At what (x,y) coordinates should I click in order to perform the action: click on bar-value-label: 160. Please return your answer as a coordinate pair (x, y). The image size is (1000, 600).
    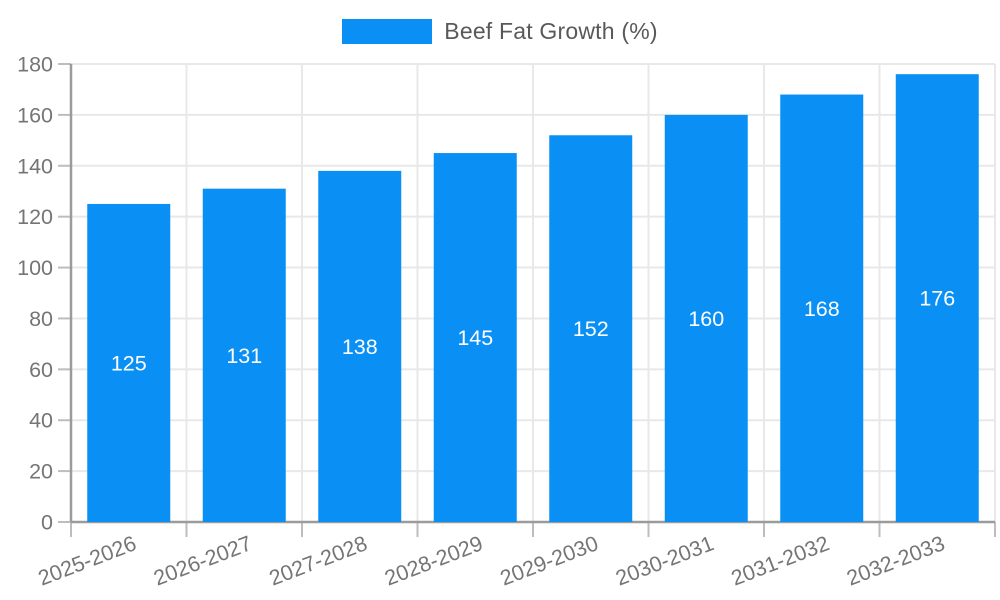
    Looking at the image, I should click on (706, 319).